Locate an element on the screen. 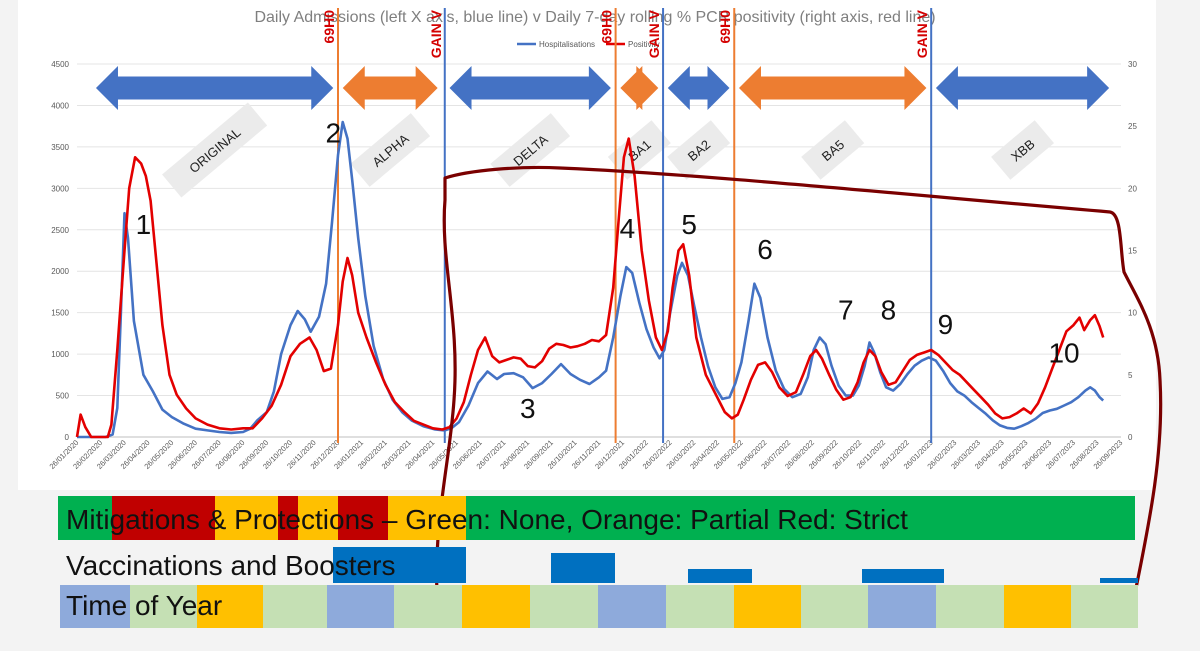 The width and height of the screenshot is (1200, 651). y-right-tick-label: 0 is located at coordinates (1130, 437).